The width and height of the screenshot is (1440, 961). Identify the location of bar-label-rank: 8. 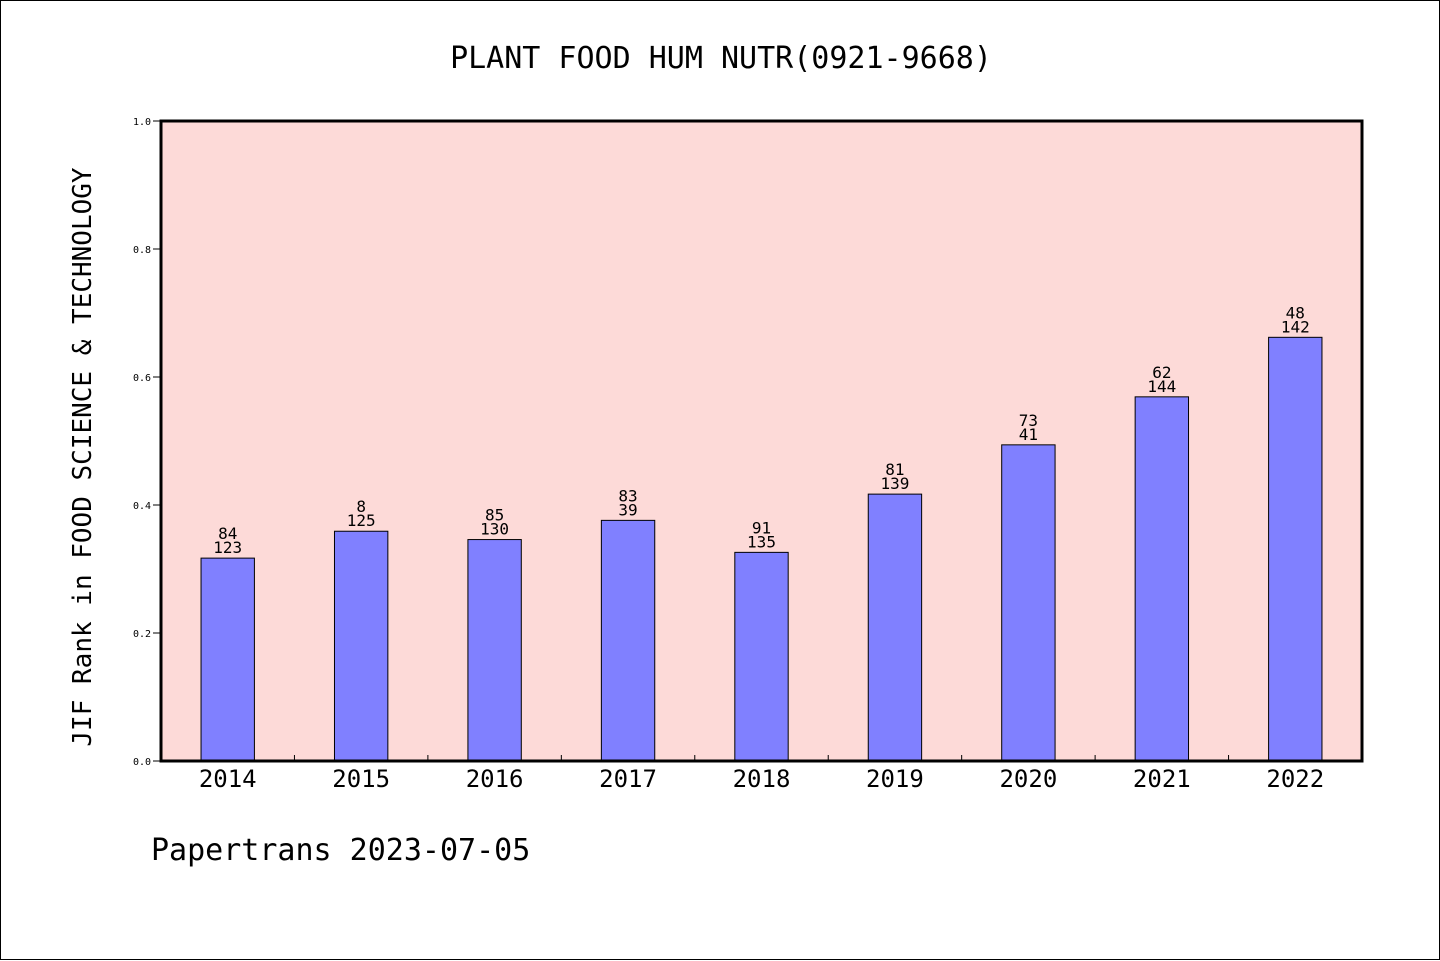
(361, 506).